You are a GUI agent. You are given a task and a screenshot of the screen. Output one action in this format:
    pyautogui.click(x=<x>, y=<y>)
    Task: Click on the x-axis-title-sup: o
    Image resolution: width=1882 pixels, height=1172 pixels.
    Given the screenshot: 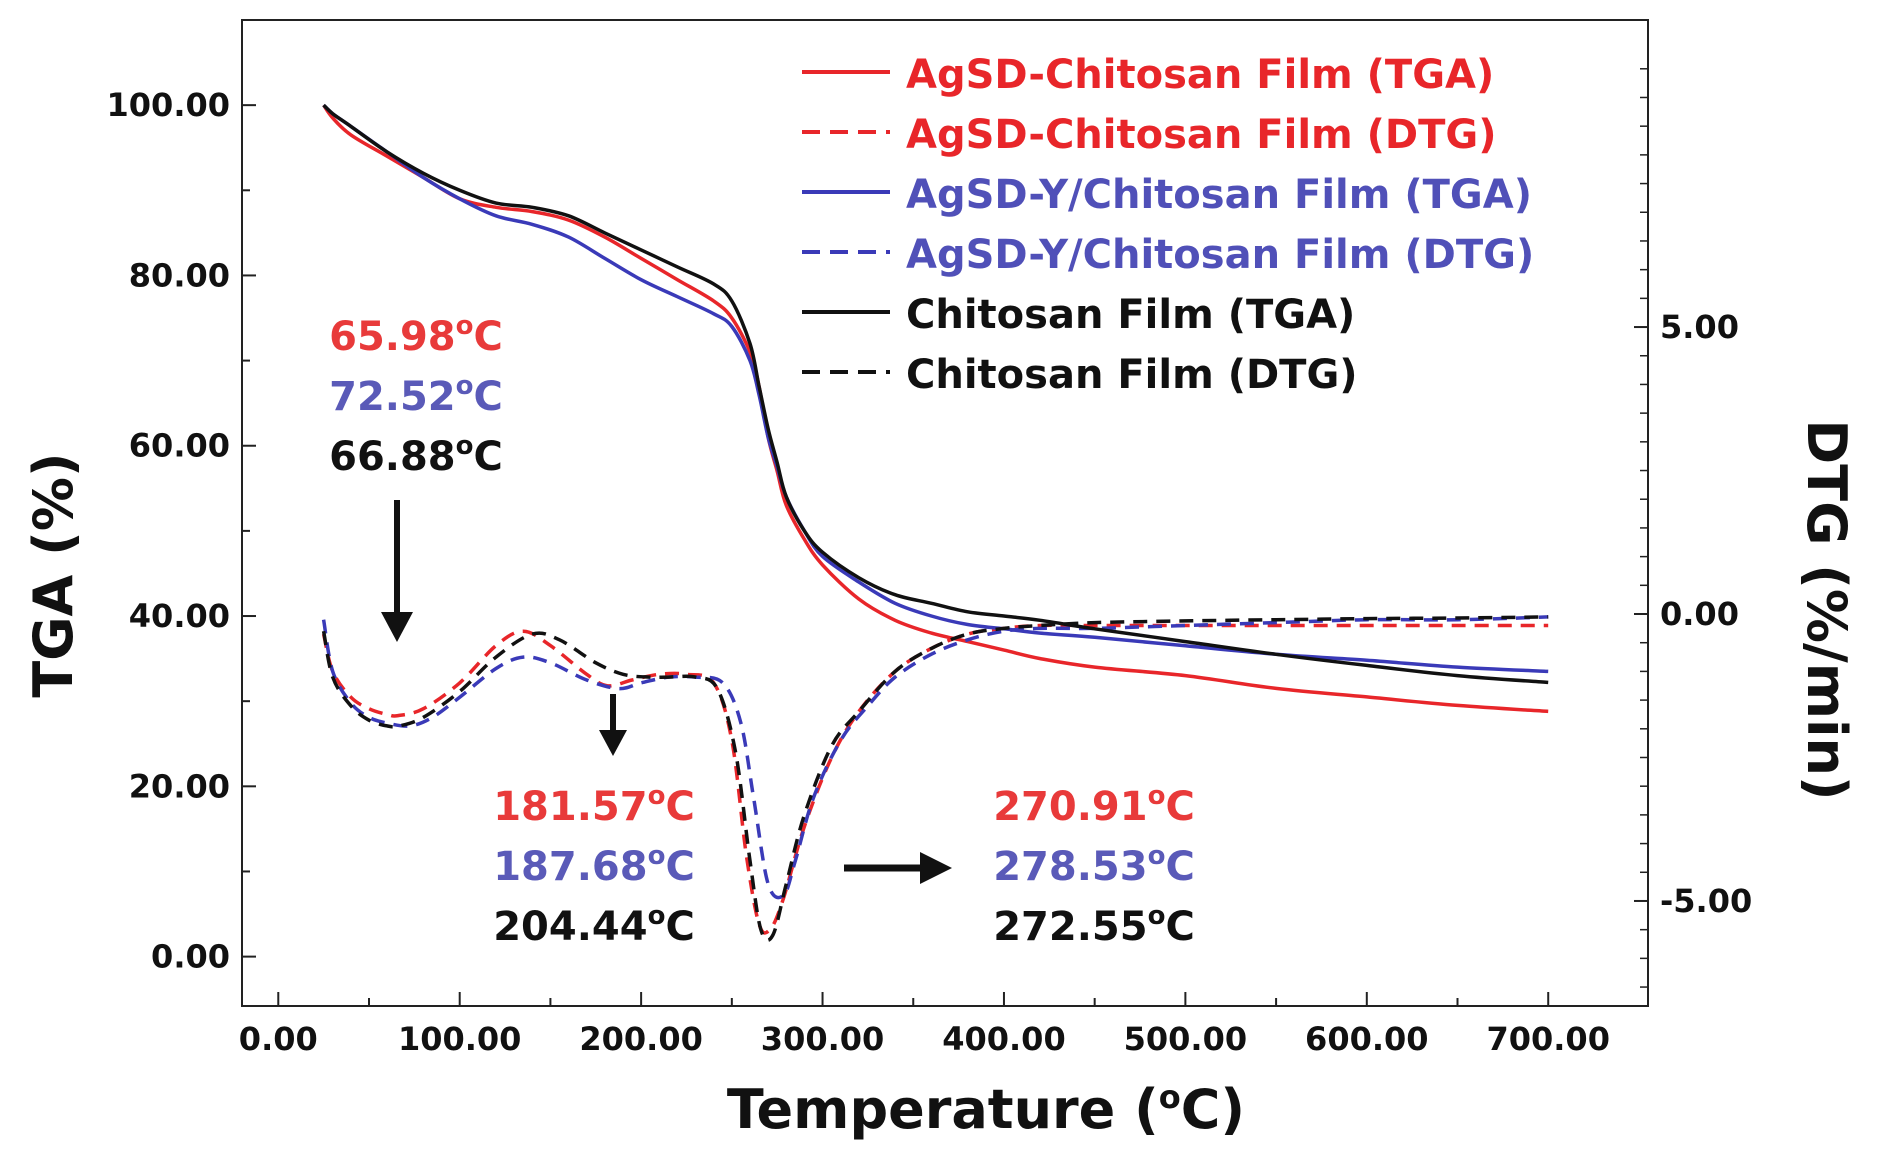 What is the action you would take?
    pyautogui.click(x=1170, y=1097)
    